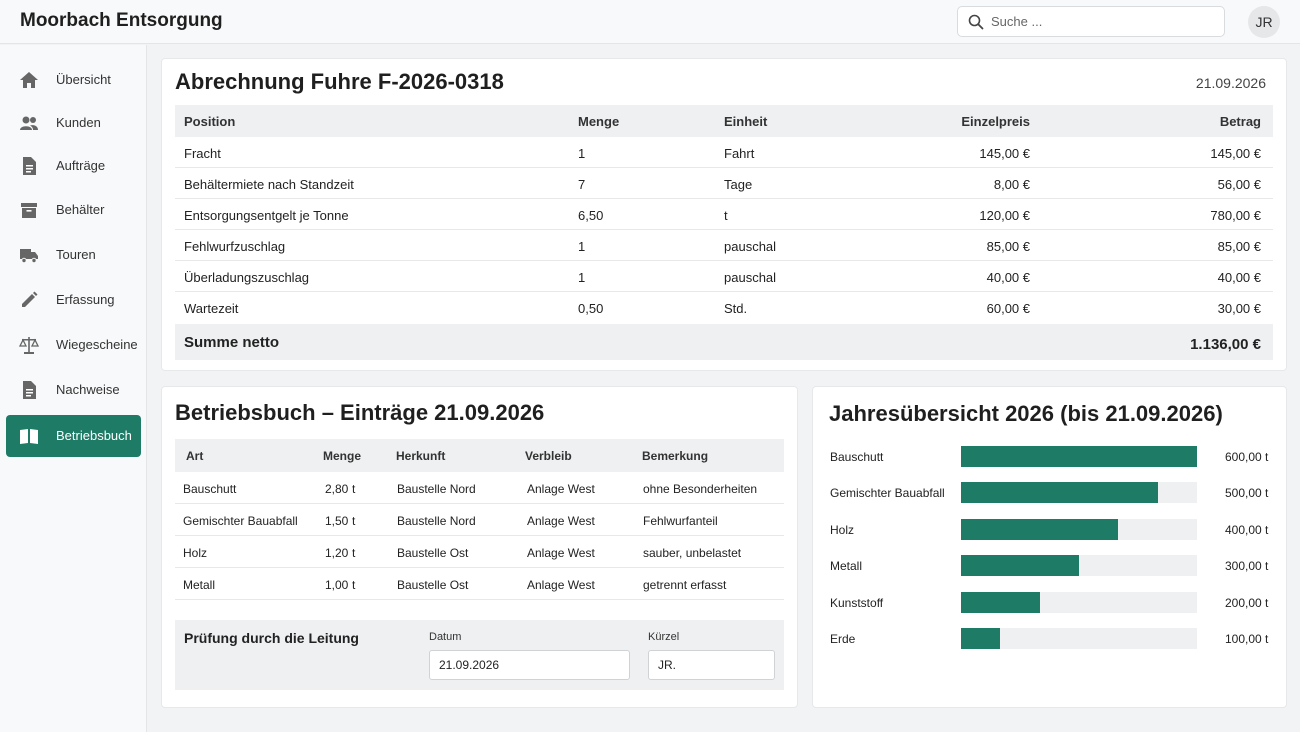 This screenshot has height=732, width=1300. Describe the element at coordinates (857, 457) in the screenshot. I see `bar-label: Bauschutt` at that location.